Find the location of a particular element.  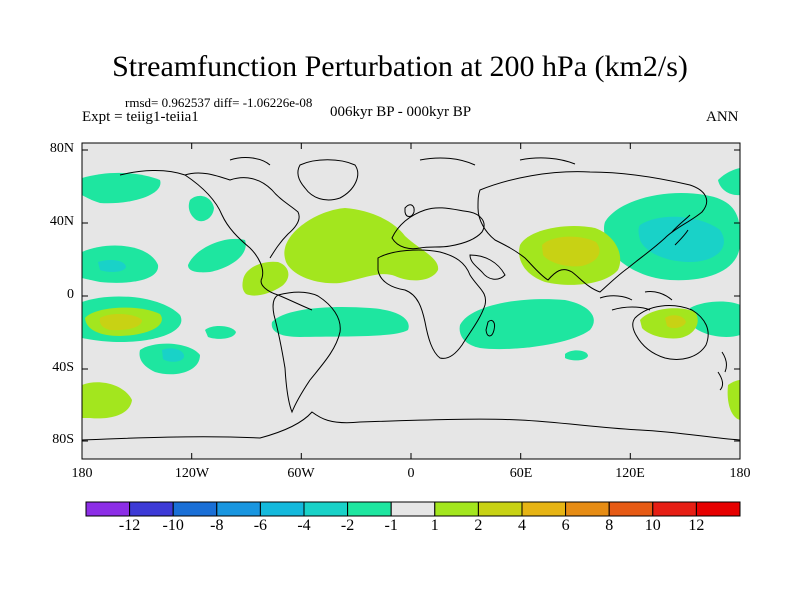

lat-label-80s: 80S is located at coordinates (63, 439).